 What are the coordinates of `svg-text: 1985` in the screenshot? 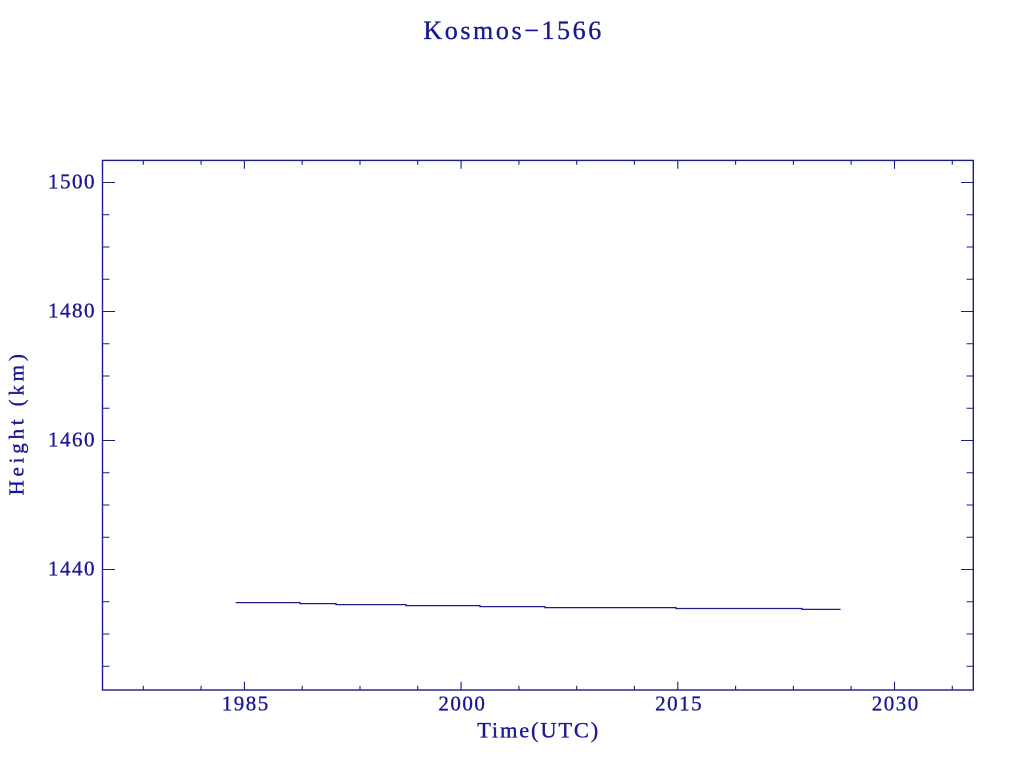 It's located at (246, 704).